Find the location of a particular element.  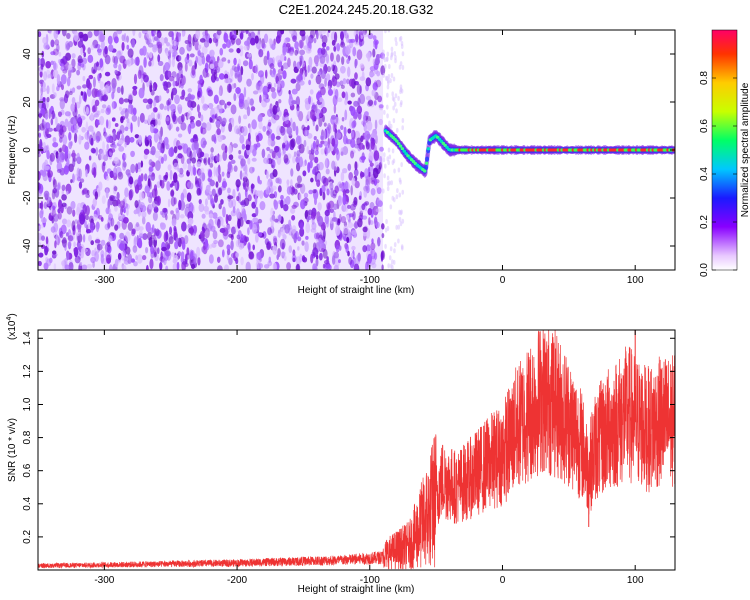

signal-core is located at coordinates (428, 149).